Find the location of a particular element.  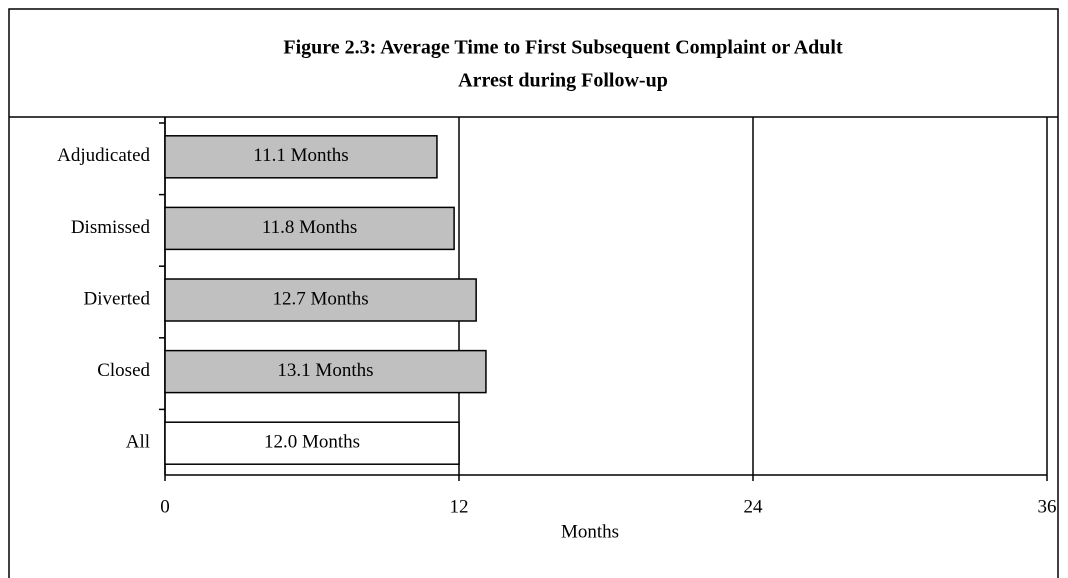

y-tick-label: Dismissed is located at coordinates (111, 227).